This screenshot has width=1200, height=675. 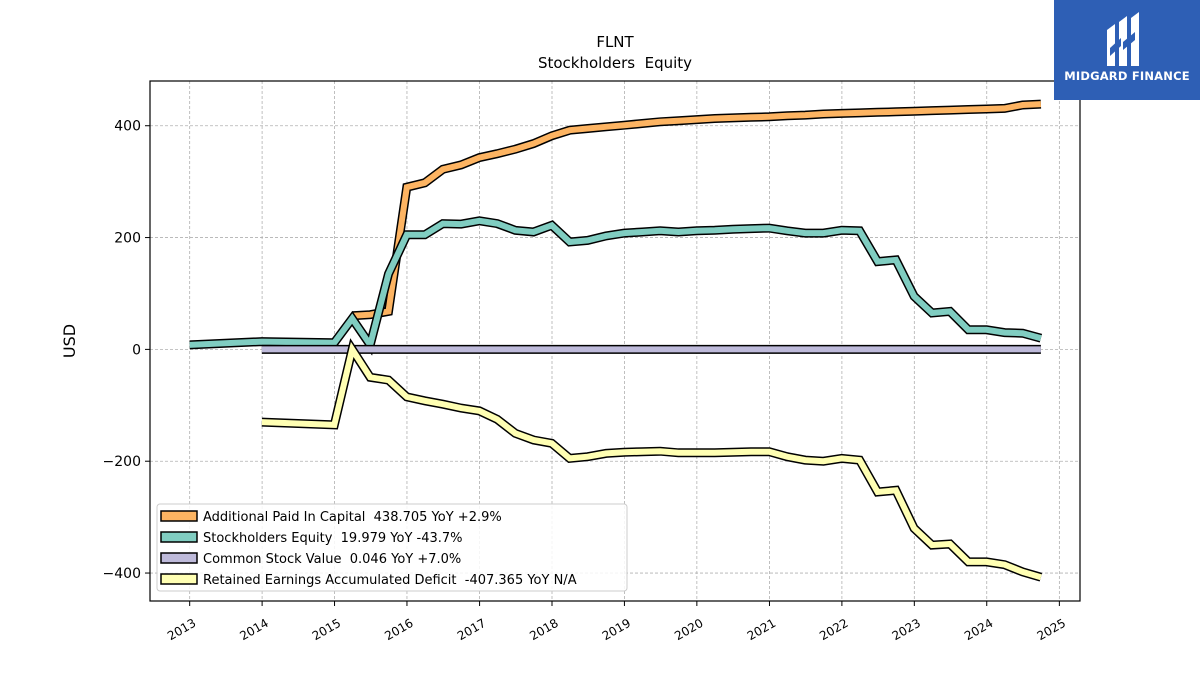 I want to click on legend-label: Common Stock Value 0.046 YoY +7.0%, so click(x=332, y=559).